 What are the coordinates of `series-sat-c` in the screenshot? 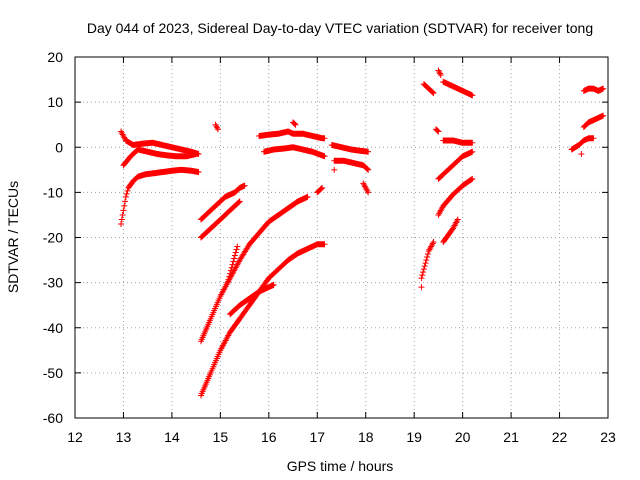 It's located at (160, 196).